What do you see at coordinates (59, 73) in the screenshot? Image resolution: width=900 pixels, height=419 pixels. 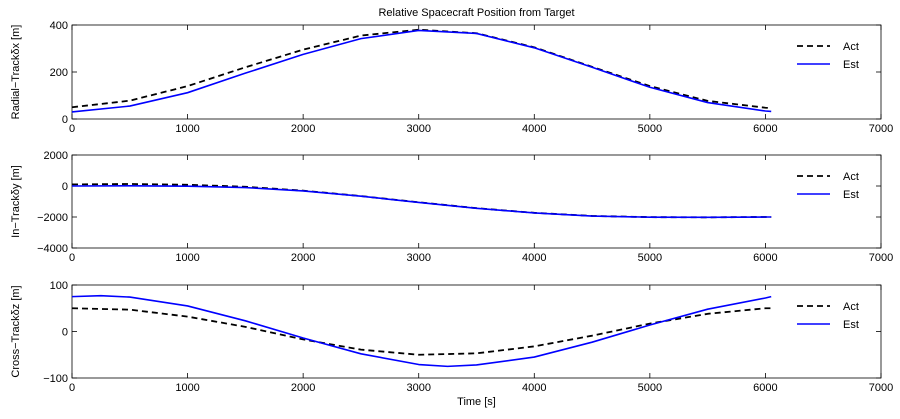 I see `y-tick-label: 200` at bounding box center [59, 73].